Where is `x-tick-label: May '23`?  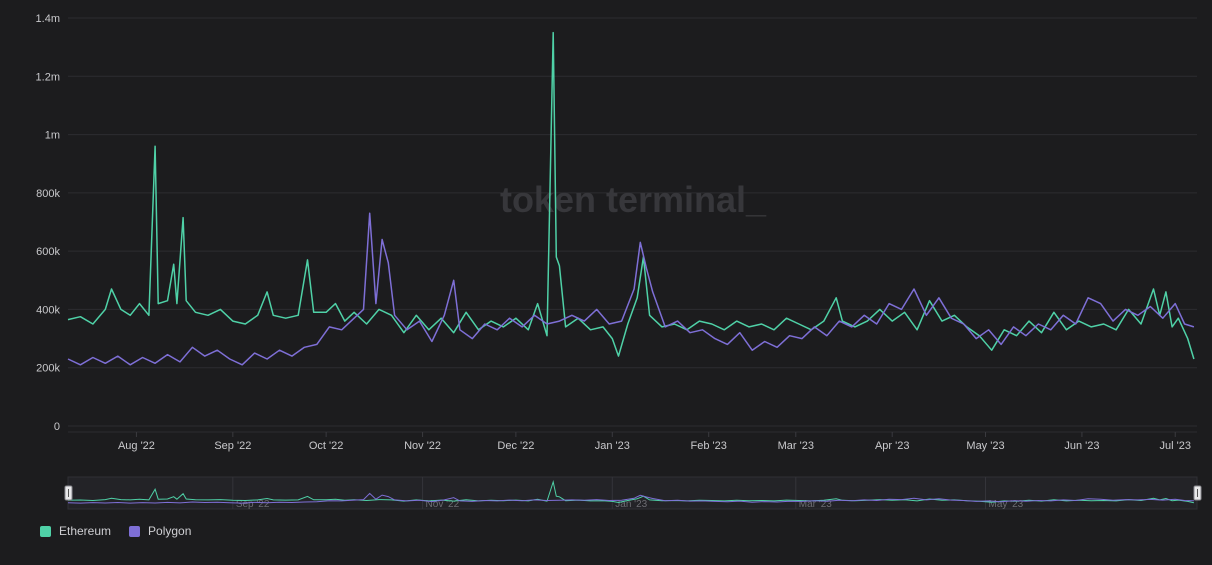 x-tick-label: May '23 is located at coordinates (985, 446).